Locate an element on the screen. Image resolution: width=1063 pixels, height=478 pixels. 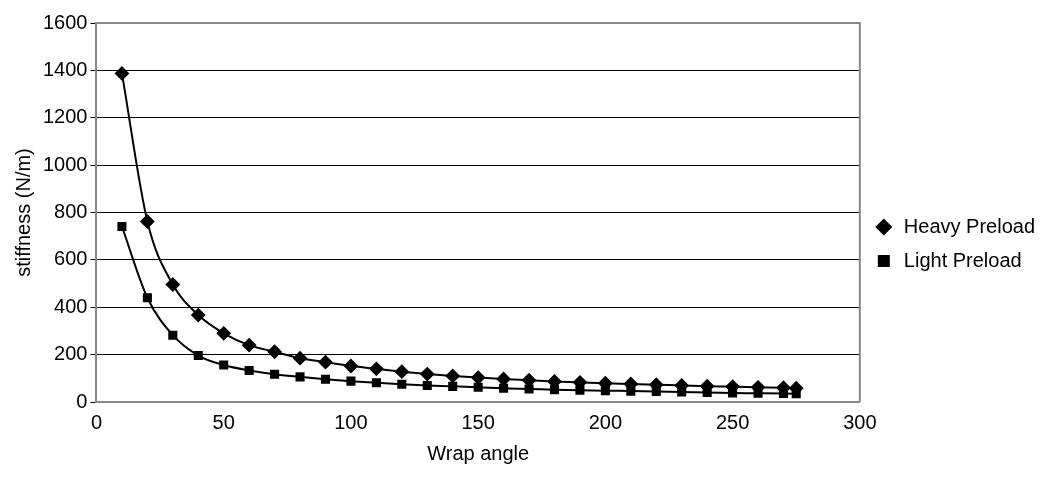
x-tick-label: 150 is located at coordinates (478, 421).